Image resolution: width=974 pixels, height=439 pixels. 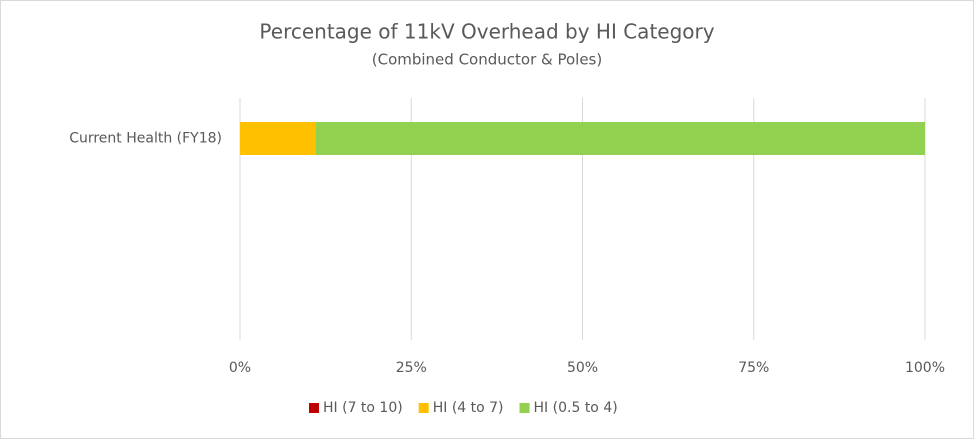 I want to click on legend-label: HI (4 to 7), so click(x=468, y=408).